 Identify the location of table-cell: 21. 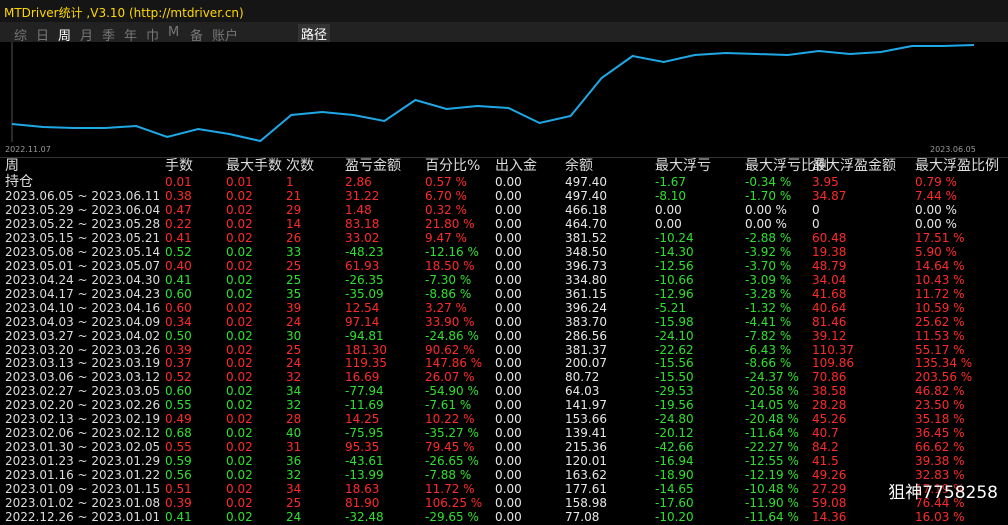
(294, 195).